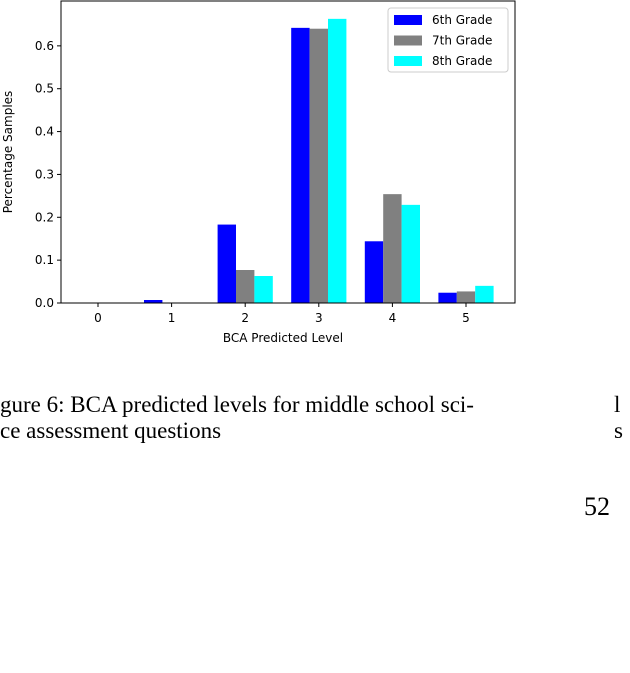 This screenshot has height=673, width=630. What do you see at coordinates (44, 132) in the screenshot?
I see `y-tick-label: 0.4` at bounding box center [44, 132].